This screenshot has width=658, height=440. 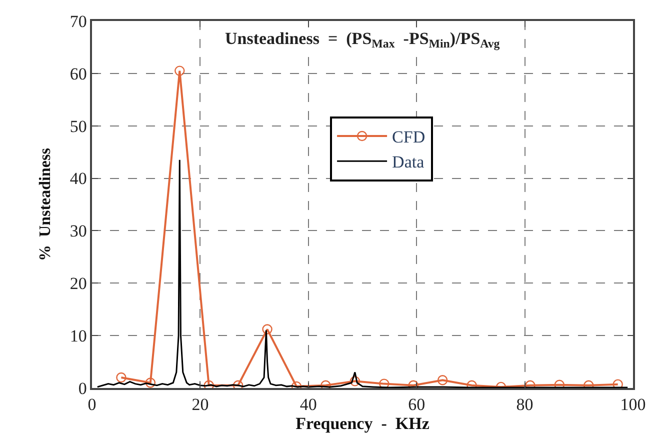 What do you see at coordinates (78, 178) in the screenshot?
I see `y-tick-label: 40` at bounding box center [78, 178].